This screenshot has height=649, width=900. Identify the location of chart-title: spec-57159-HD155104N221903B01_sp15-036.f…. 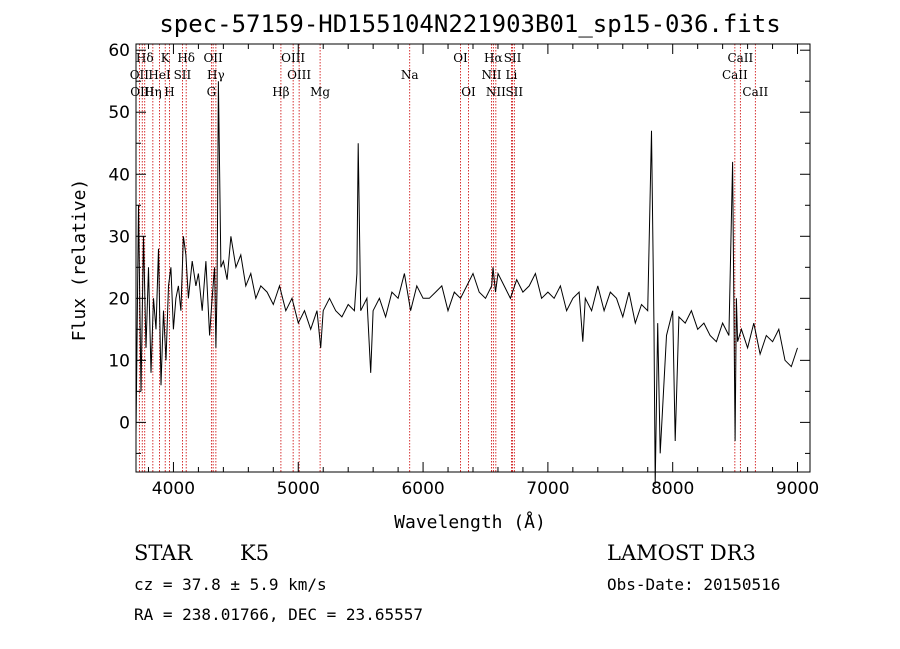
(469, 24).